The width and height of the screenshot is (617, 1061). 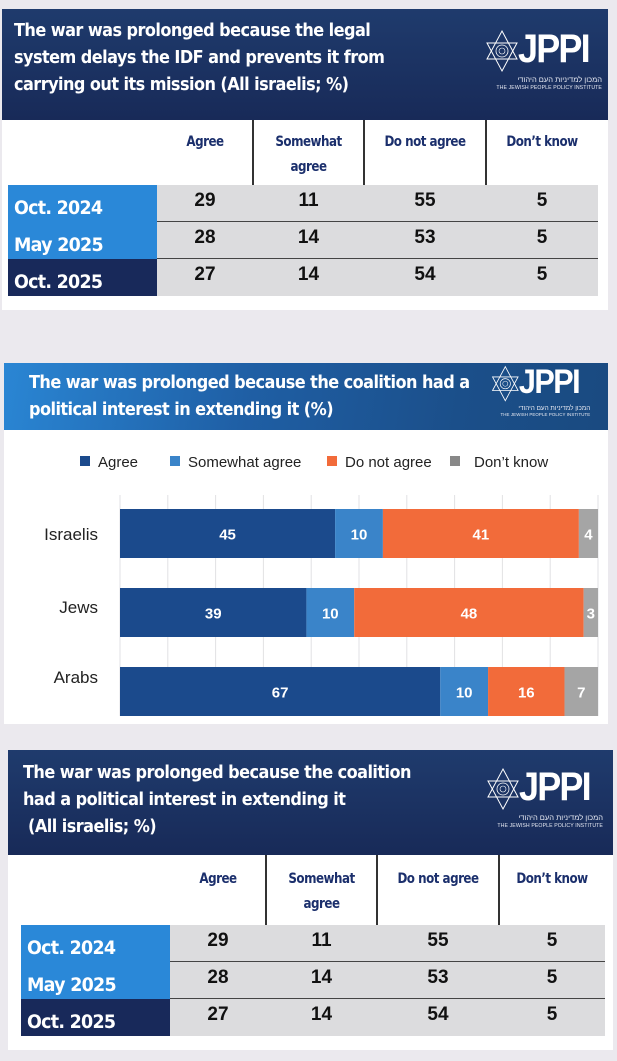 I want to click on title-line: political interest in extending it (%), so click(x=181, y=410).